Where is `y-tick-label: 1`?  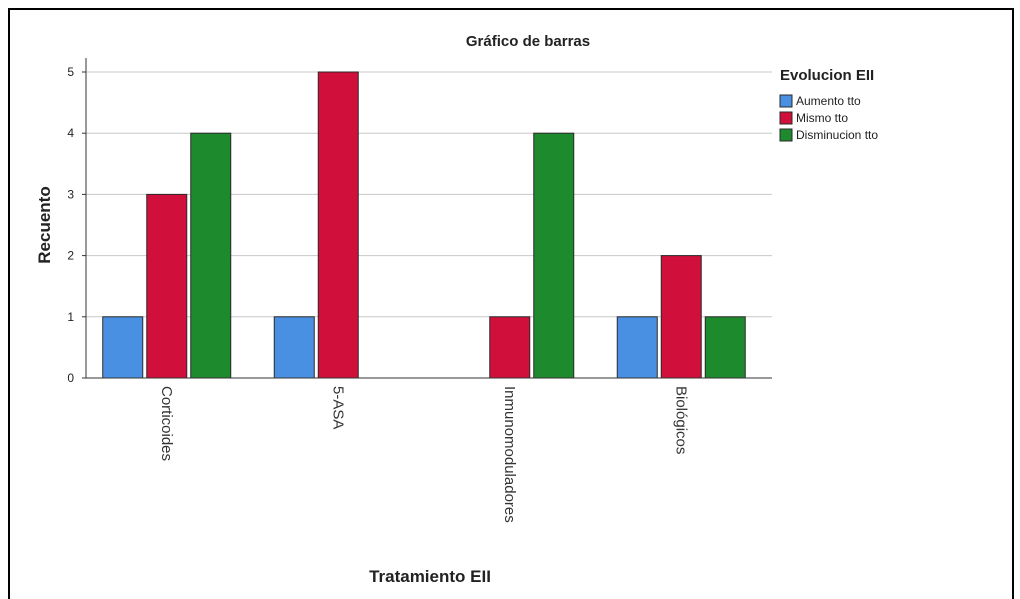 y-tick-label: 1 is located at coordinates (70, 317).